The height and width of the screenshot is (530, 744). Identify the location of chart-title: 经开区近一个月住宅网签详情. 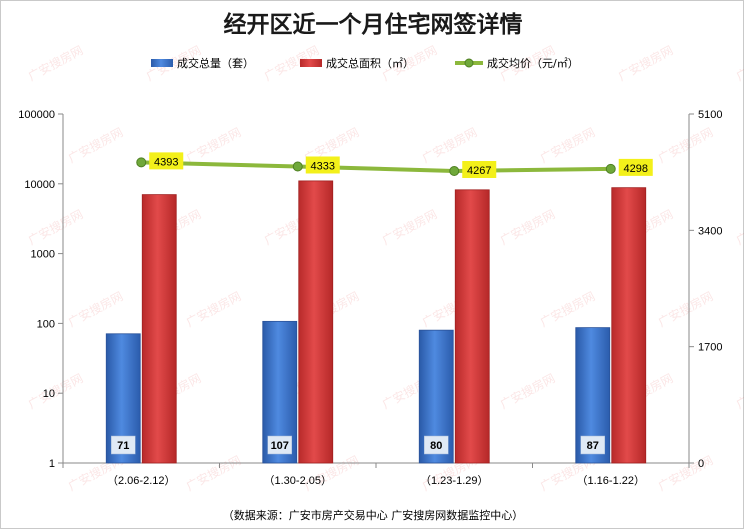
(373, 24).